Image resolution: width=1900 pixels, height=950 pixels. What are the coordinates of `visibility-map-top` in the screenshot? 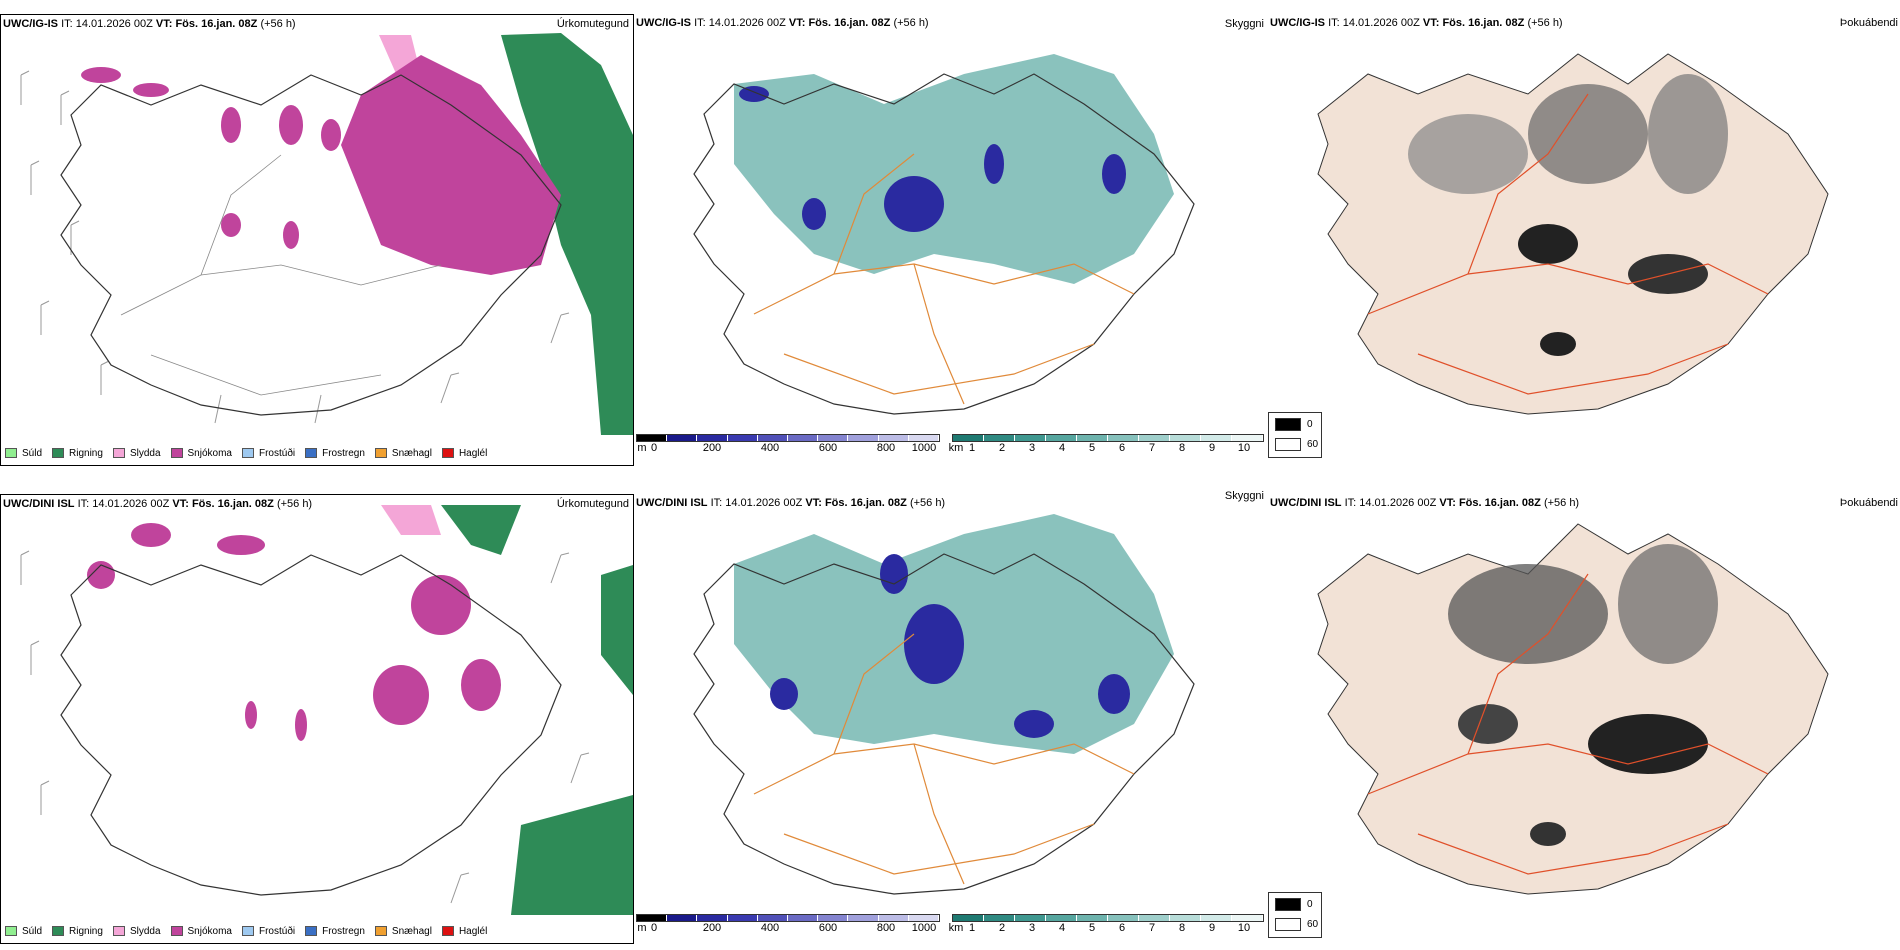 It's located at (944, 234).